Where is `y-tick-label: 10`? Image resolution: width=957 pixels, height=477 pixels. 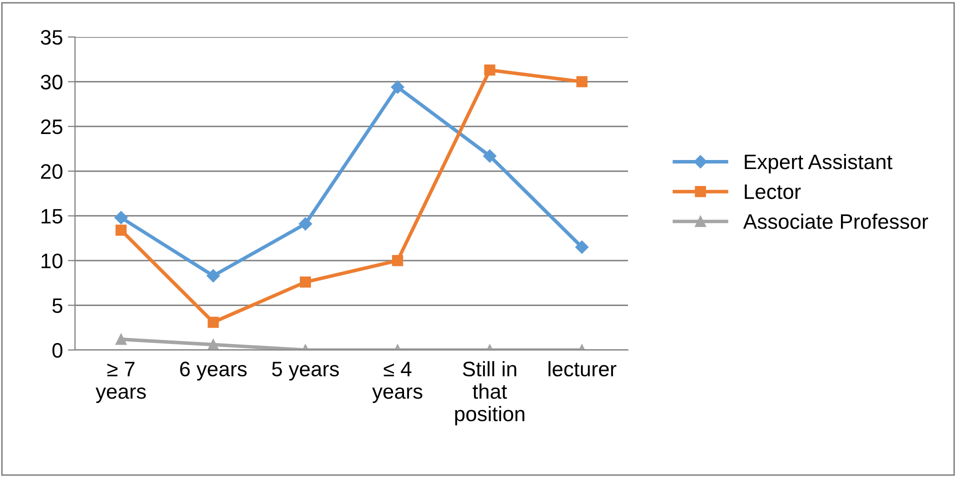
y-tick-label: 10 is located at coordinates (52, 261).